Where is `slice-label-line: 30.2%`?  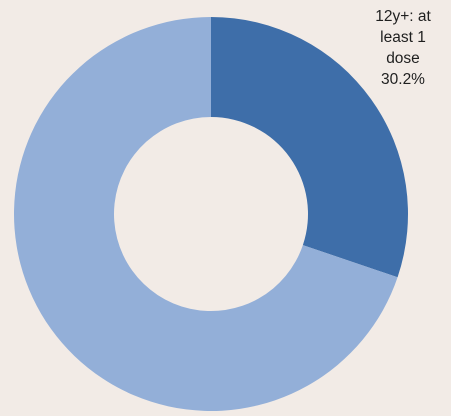
slice-label-line: 30.2% is located at coordinates (403, 79).